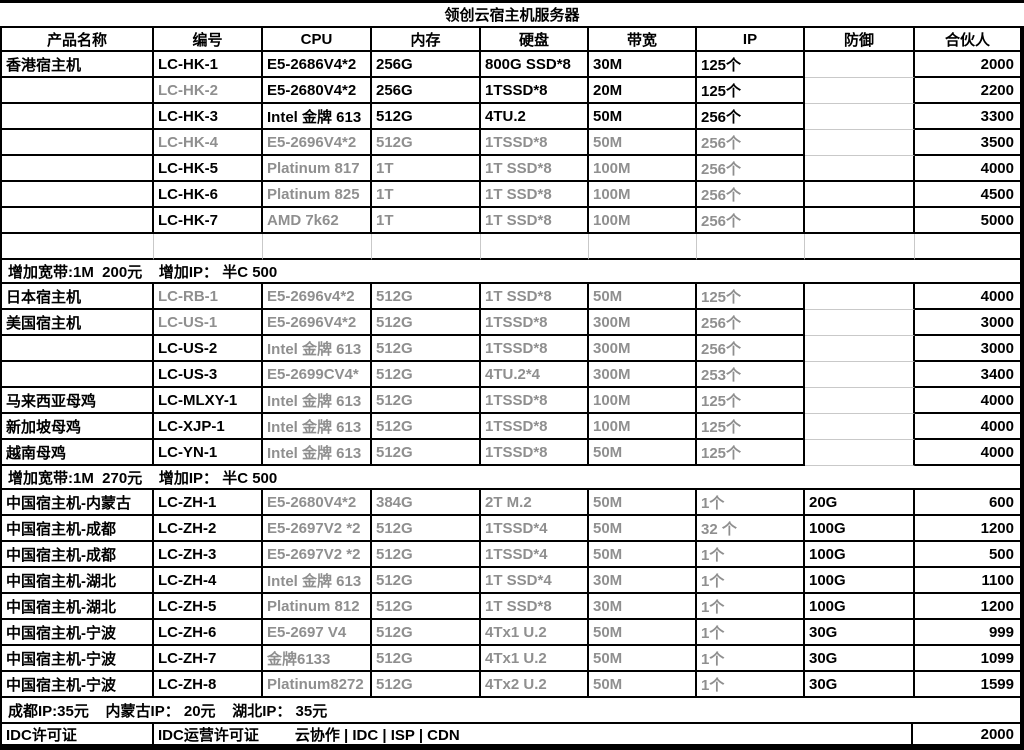  I want to click on cell-bandwidth: 20M, so click(643, 91).